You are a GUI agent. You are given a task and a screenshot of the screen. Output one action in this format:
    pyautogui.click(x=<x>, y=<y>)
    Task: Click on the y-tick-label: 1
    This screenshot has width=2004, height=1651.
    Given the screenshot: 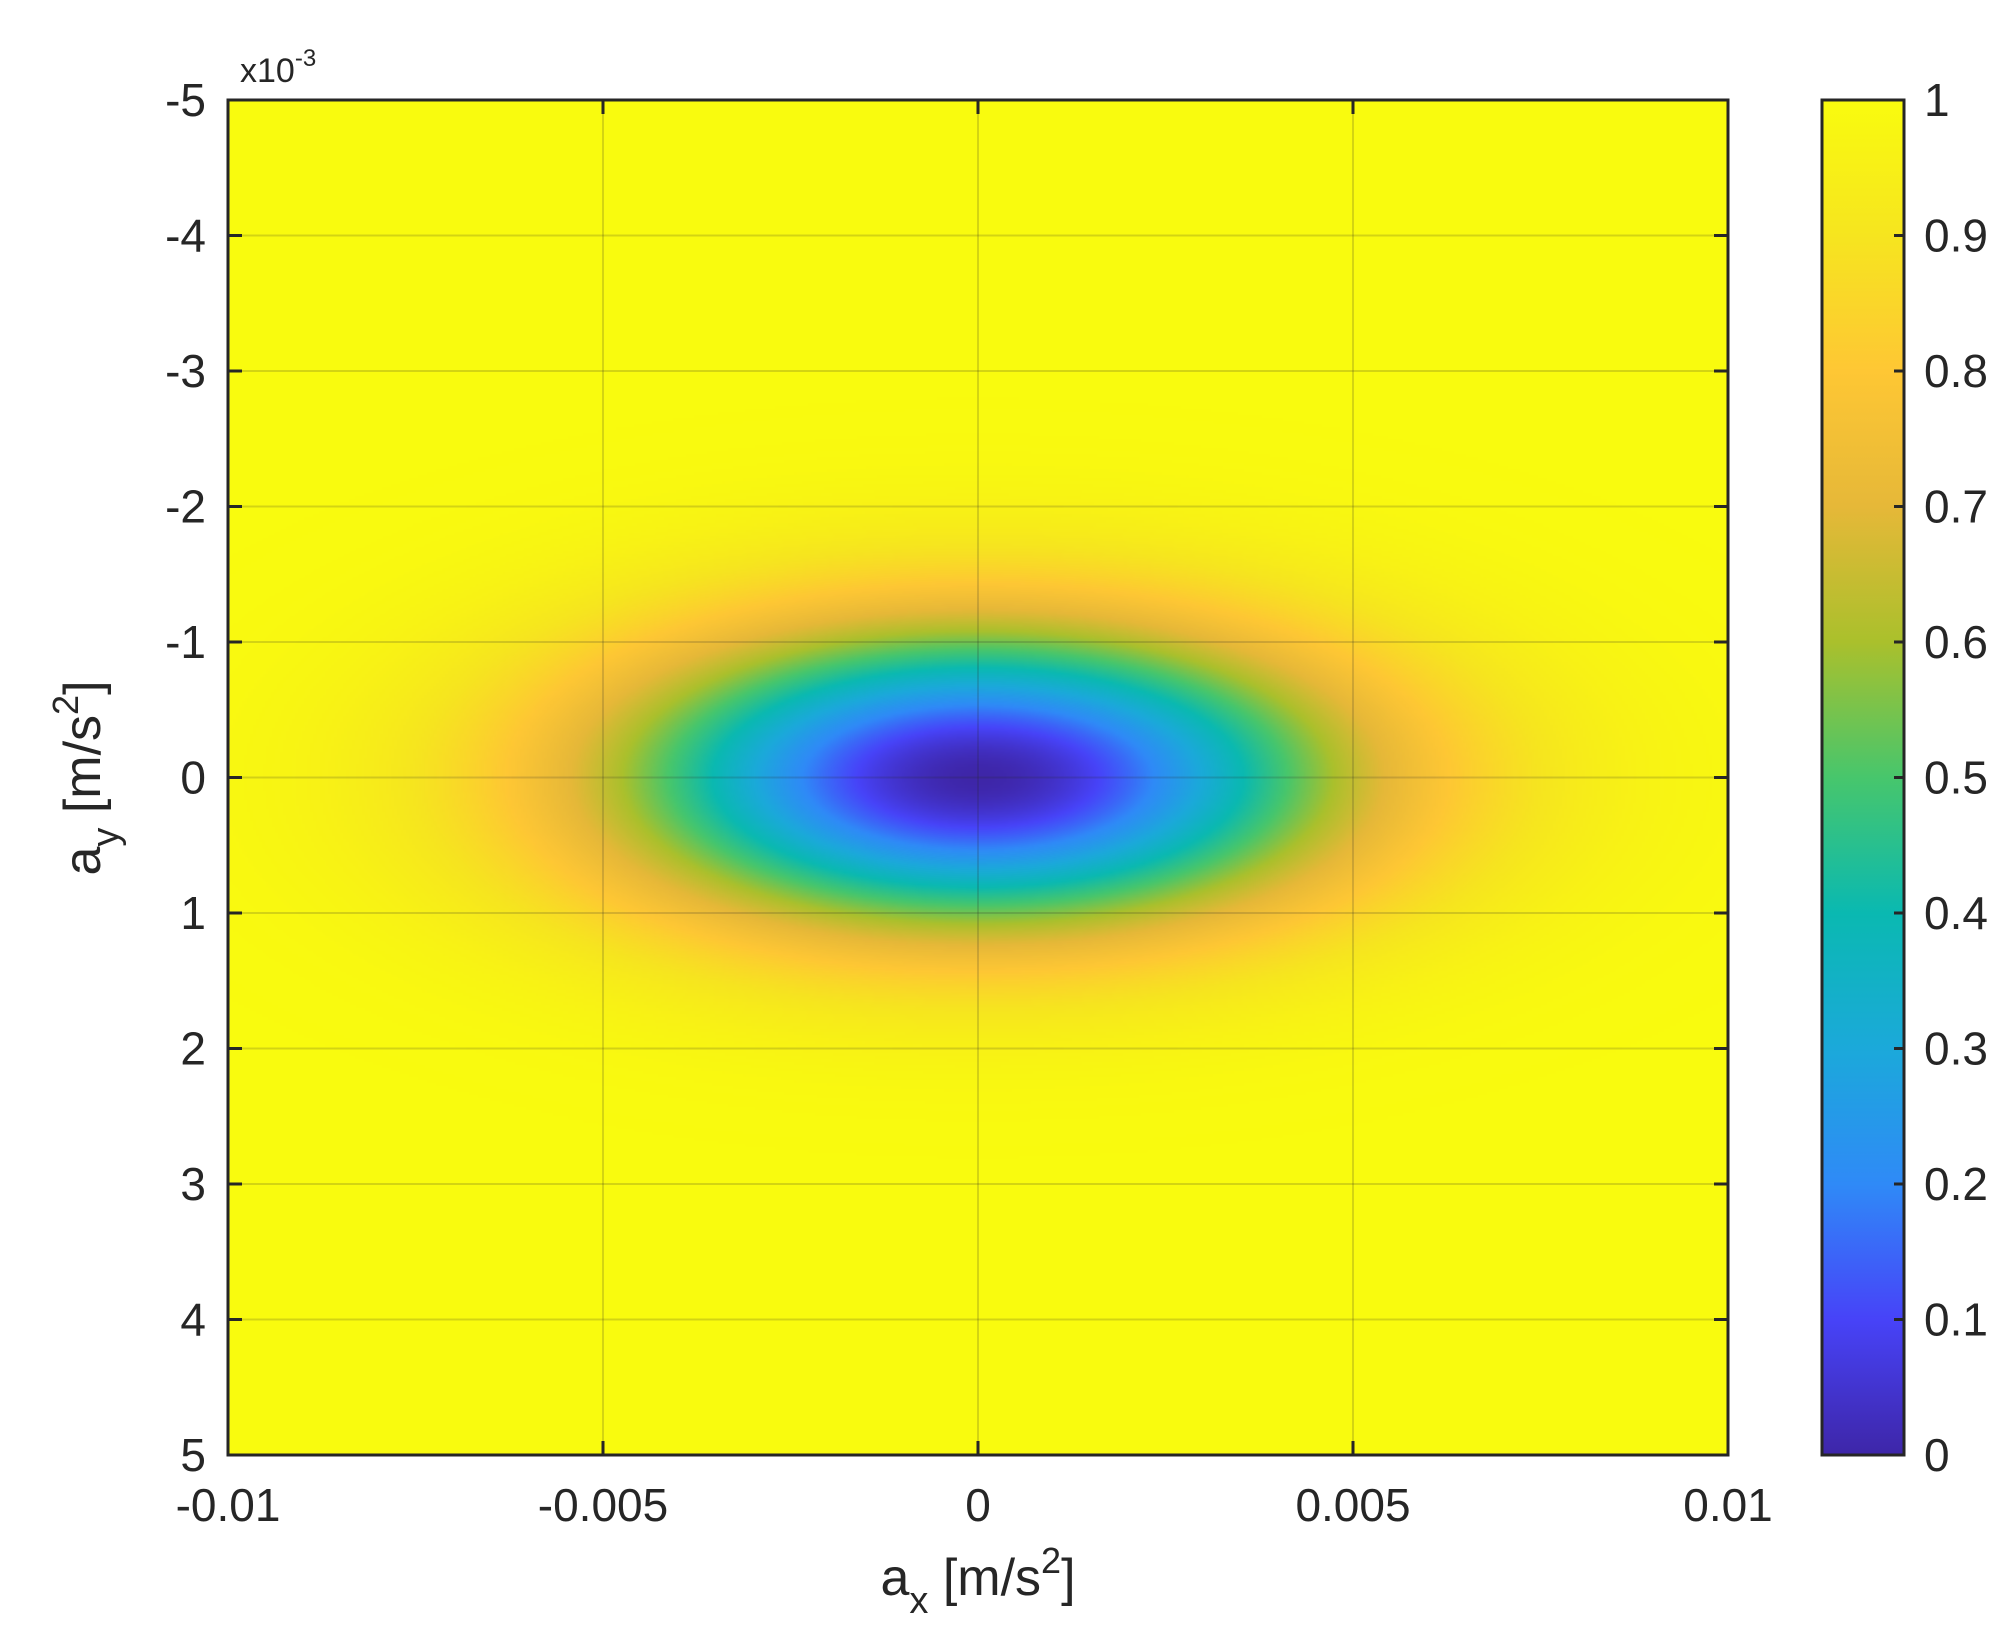 What is the action you would take?
    pyautogui.click(x=193, y=913)
    